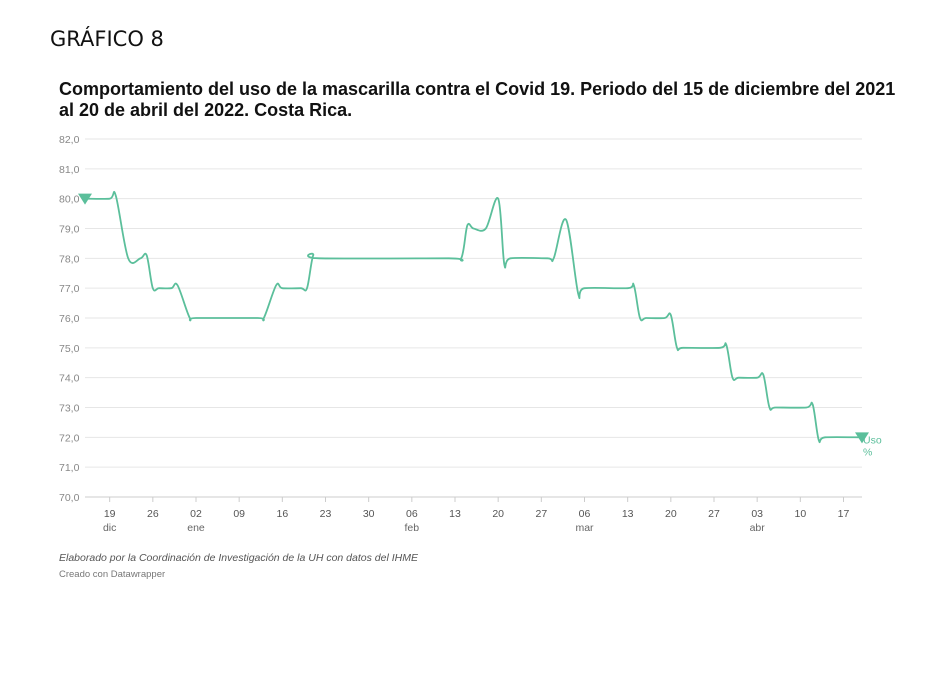 The height and width of the screenshot is (674, 940). Describe the element at coordinates (844, 514) in the screenshot. I see `x-tick-label: 17` at that location.